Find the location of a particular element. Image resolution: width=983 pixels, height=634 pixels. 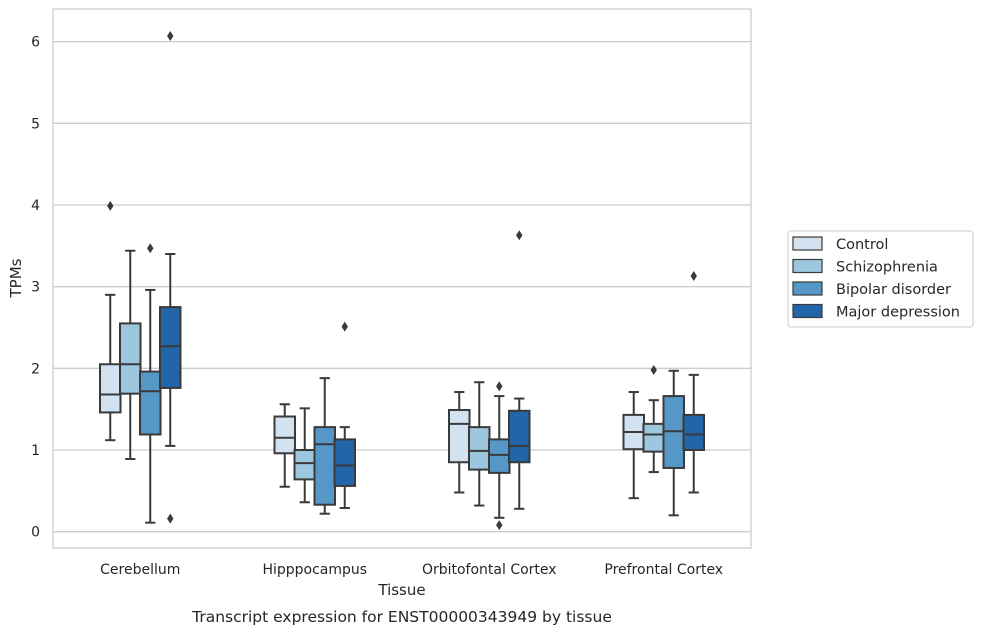

legend-label: Major depression is located at coordinates (898, 313).